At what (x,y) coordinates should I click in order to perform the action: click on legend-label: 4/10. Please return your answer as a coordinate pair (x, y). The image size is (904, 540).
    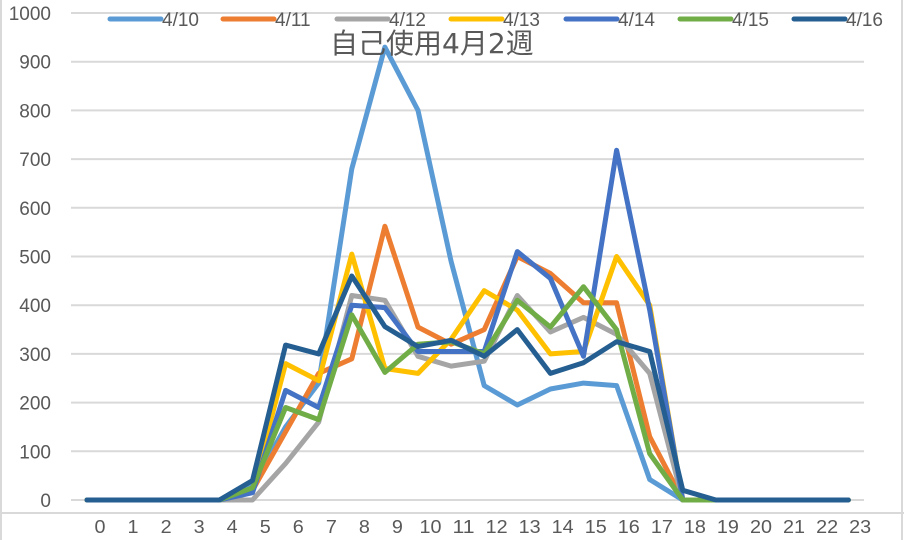
    Looking at the image, I should click on (180, 20).